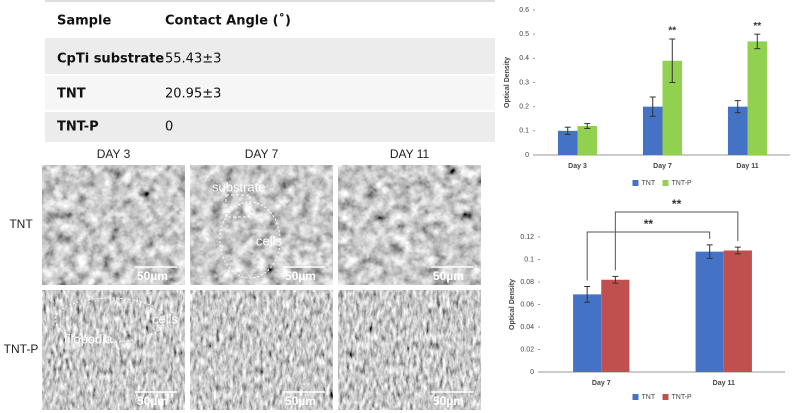  I want to click on column-label: DAY 11, so click(410, 154).